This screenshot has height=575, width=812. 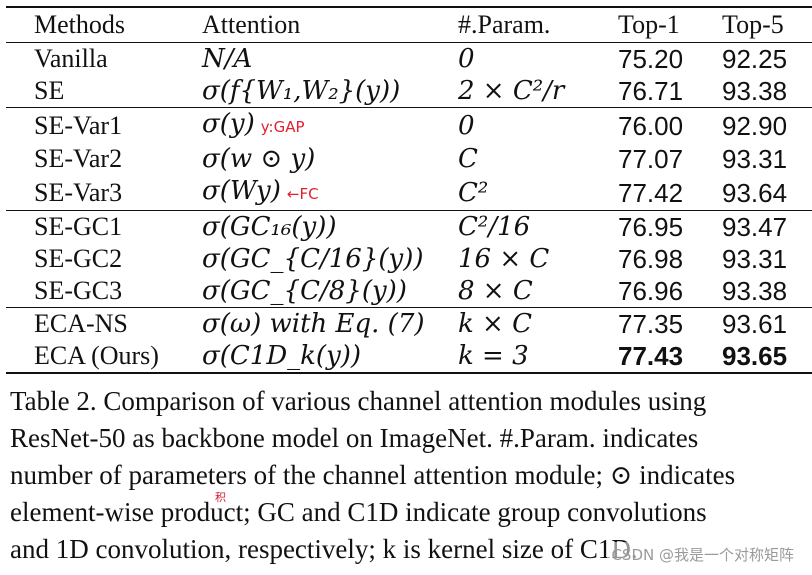 What do you see at coordinates (651, 356) in the screenshot?
I see `cell-top1-text: 77.43` at bounding box center [651, 356].